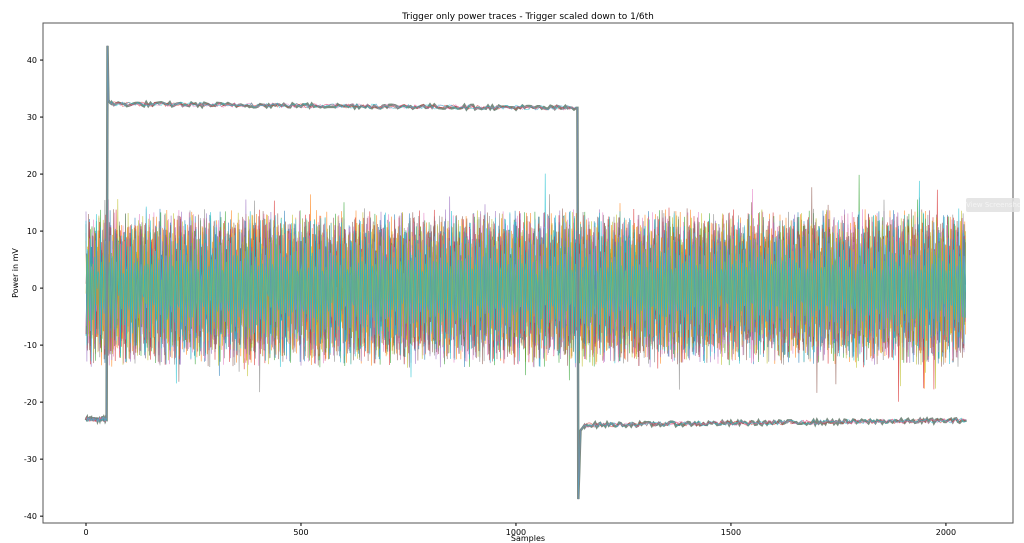 The image size is (1024, 543). What do you see at coordinates (30, 402) in the screenshot?
I see `y-tick-label: -20` at bounding box center [30, 402].